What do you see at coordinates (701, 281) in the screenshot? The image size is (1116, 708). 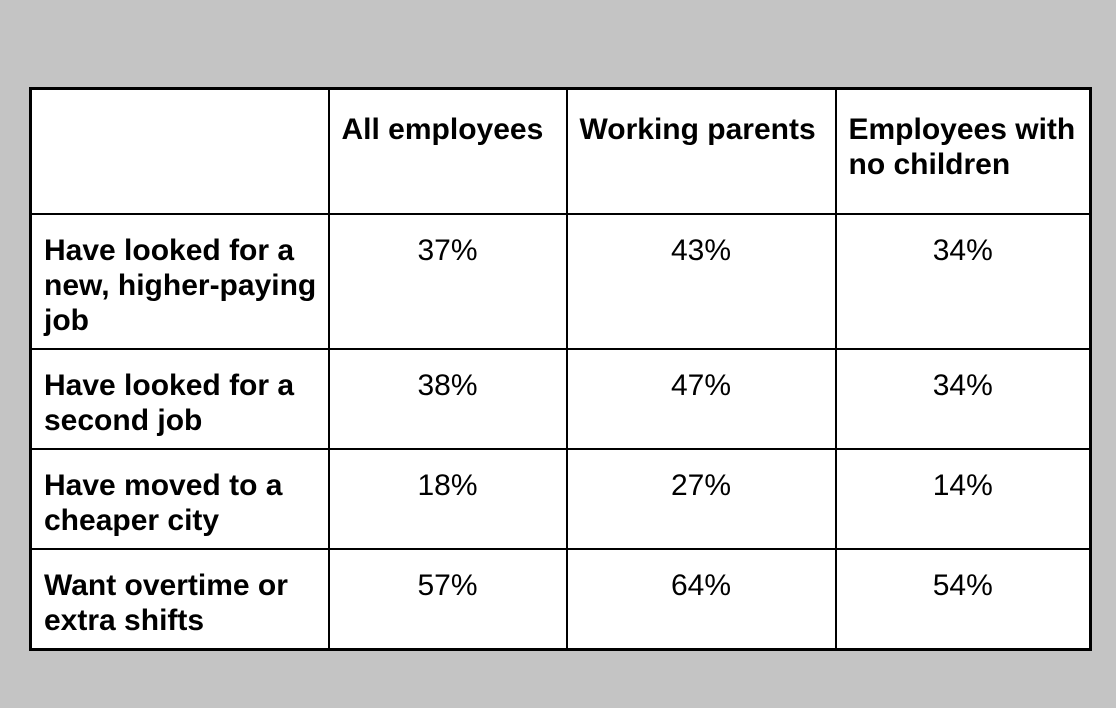 I see `cell-value: 43%` at bounding box center [701, 281].